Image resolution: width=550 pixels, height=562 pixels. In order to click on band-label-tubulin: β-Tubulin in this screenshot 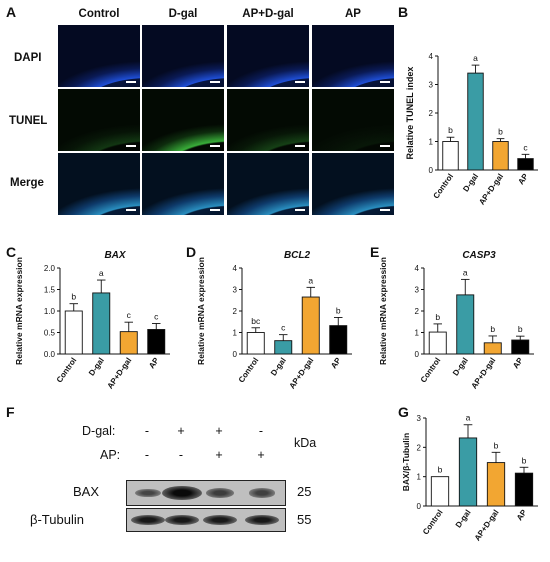, I will do `click(57, 519)`.